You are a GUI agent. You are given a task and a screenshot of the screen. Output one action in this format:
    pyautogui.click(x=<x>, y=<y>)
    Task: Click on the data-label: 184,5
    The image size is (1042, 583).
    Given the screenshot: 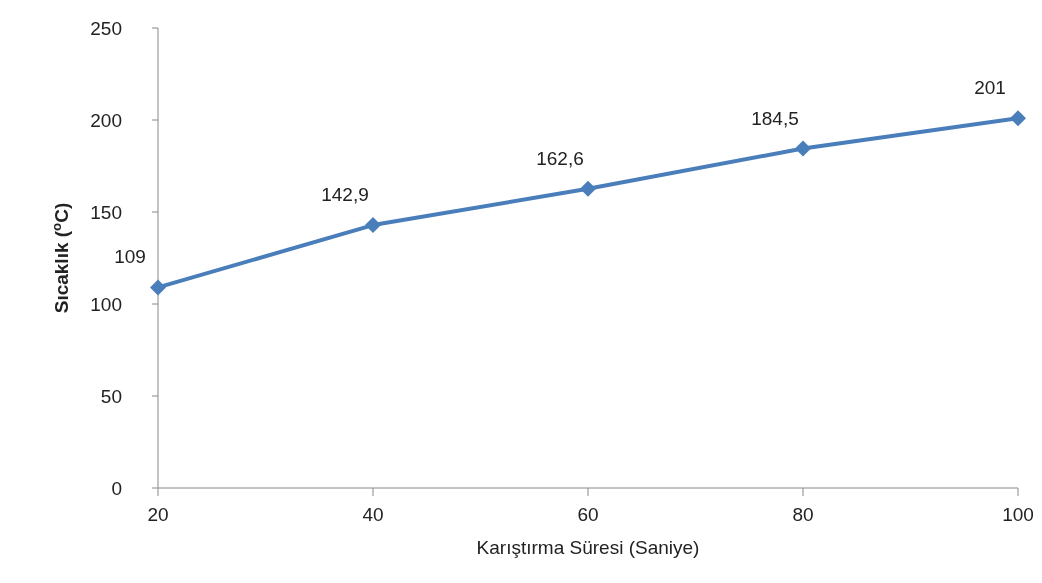 What is the action you would take?
    pyautogui.click(x=775, y=118)
    